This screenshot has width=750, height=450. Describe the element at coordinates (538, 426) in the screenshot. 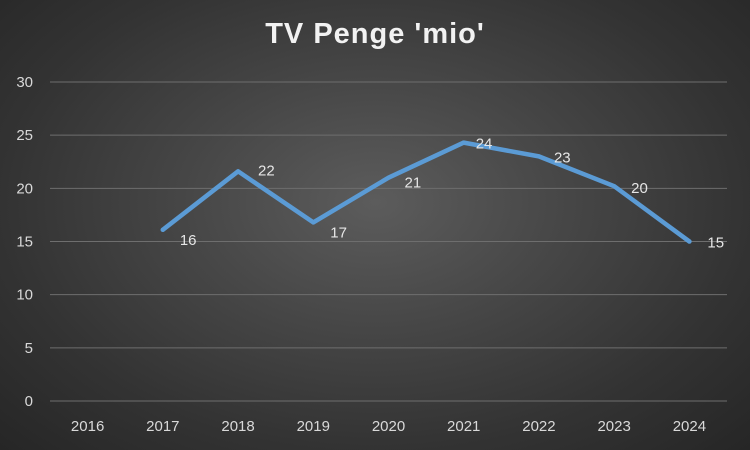

I see `x-tick-label-2022: 2022` at that location.